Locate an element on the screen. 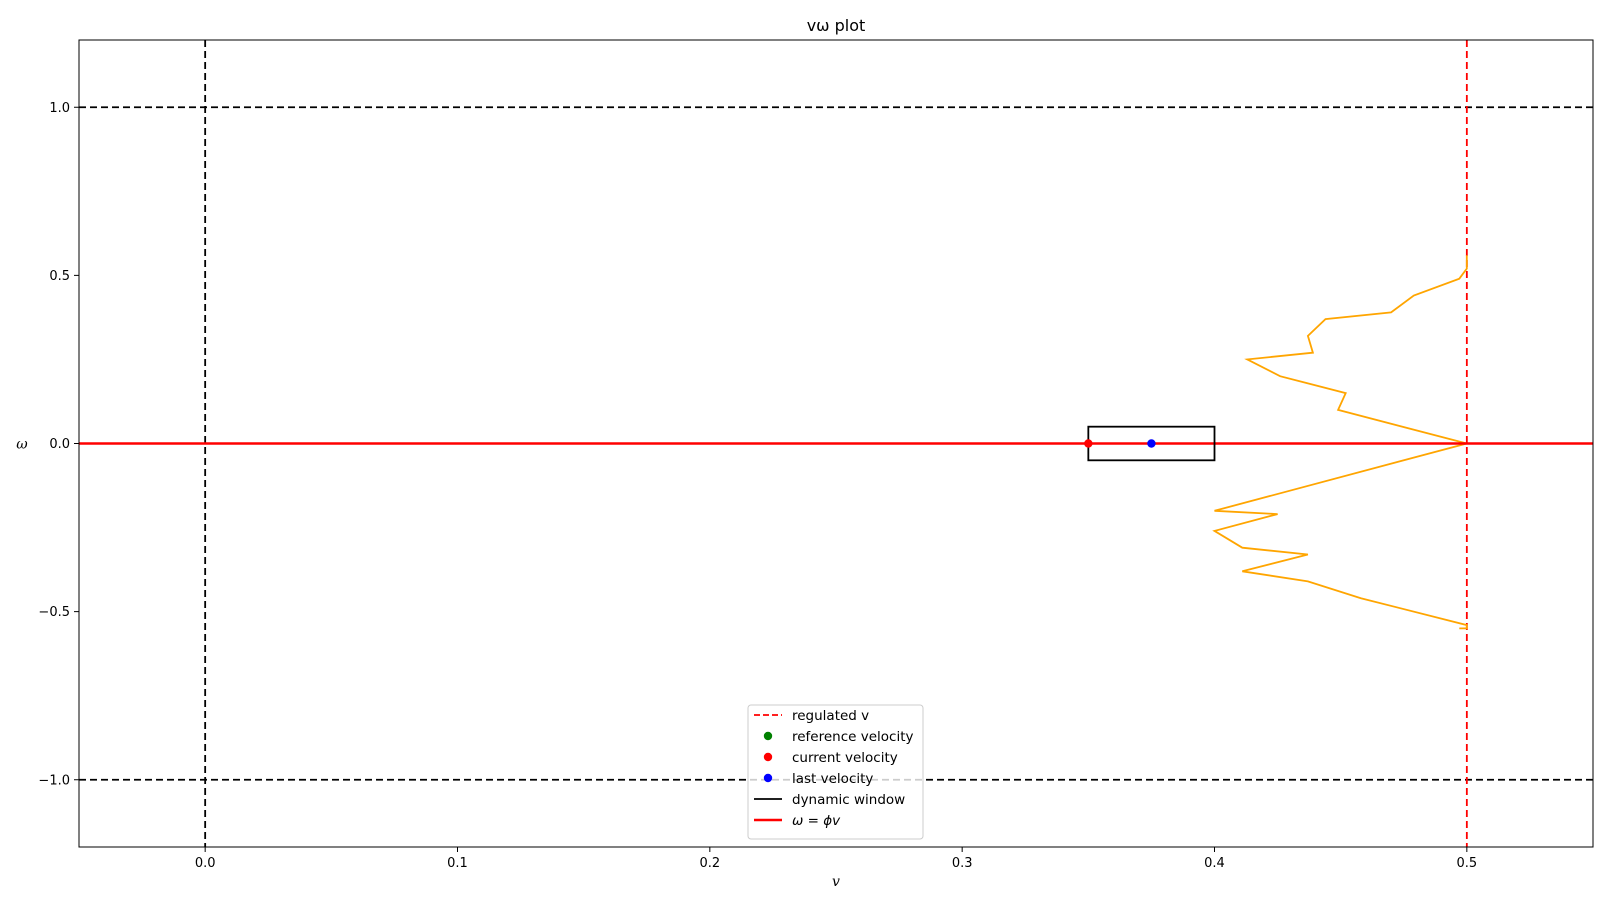 This screenshot has width=1600, height=900. legend-entry: regulated v is located at coordinates (811, 716).